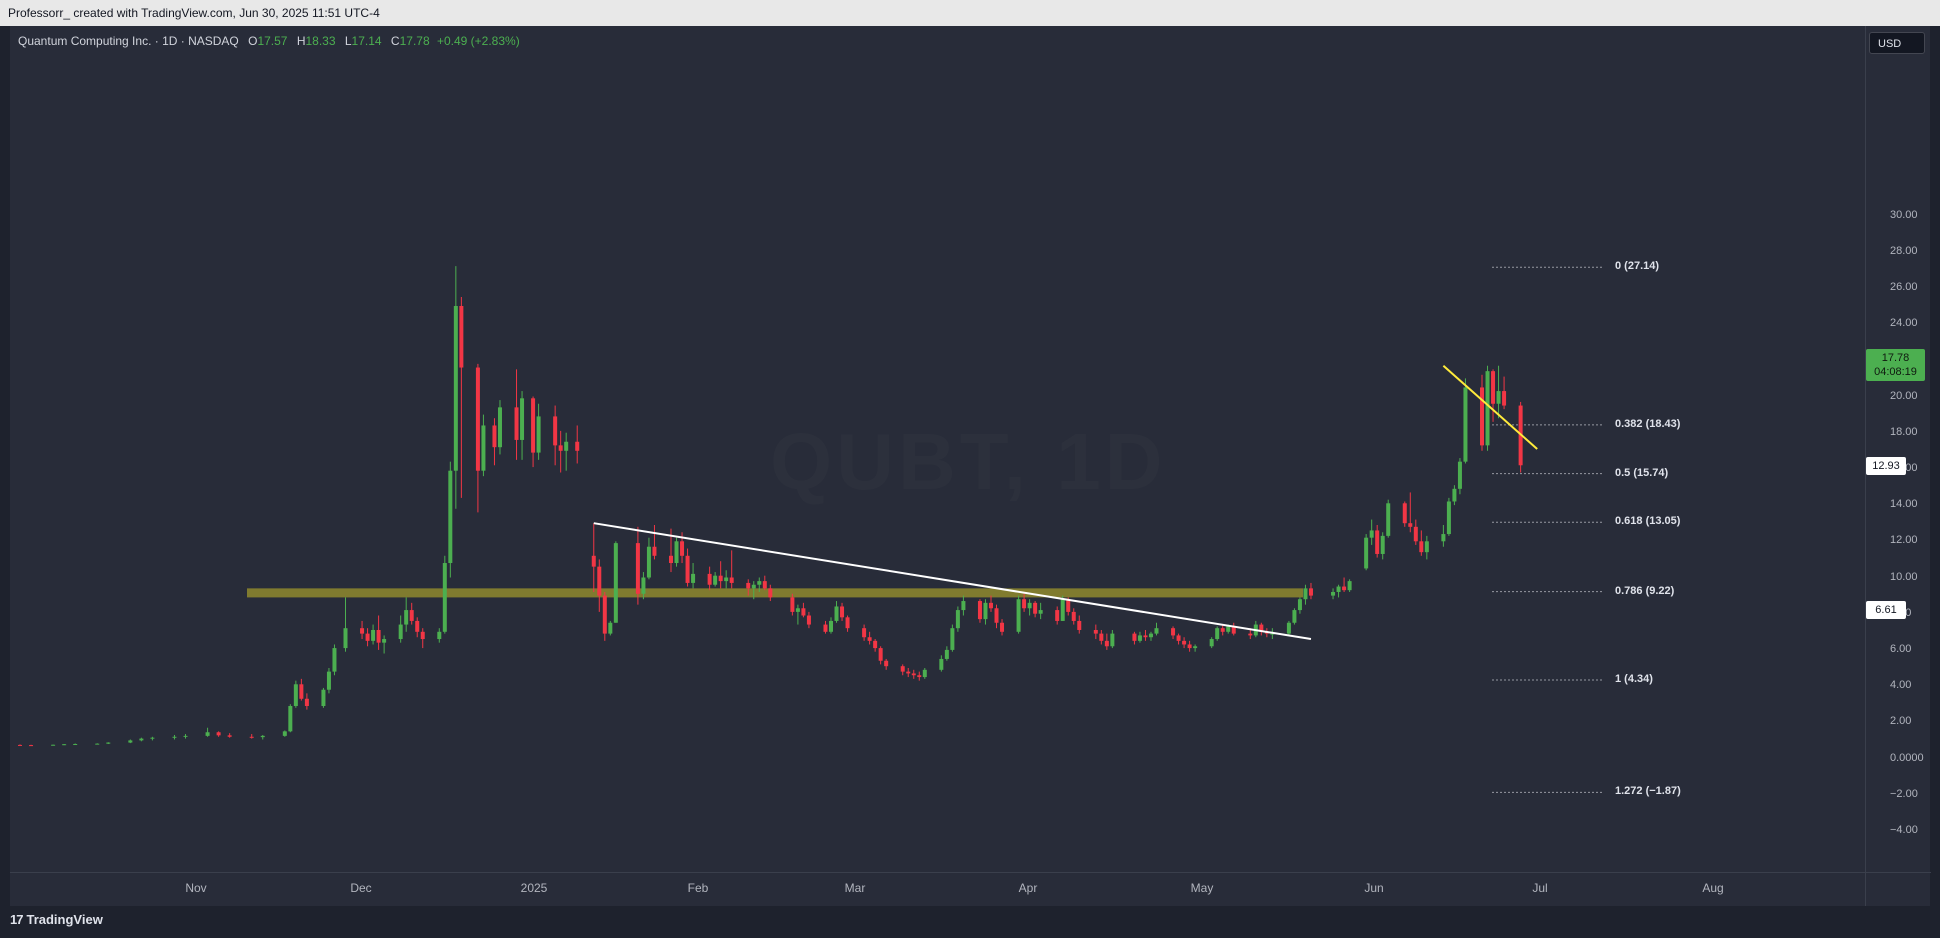 This screenshot has height=938, width=1940. What do you see at coordinates (1904, 576) in the screenshot?
I see `price-axis-label: 10.00` at bounding box center [1904, 576].